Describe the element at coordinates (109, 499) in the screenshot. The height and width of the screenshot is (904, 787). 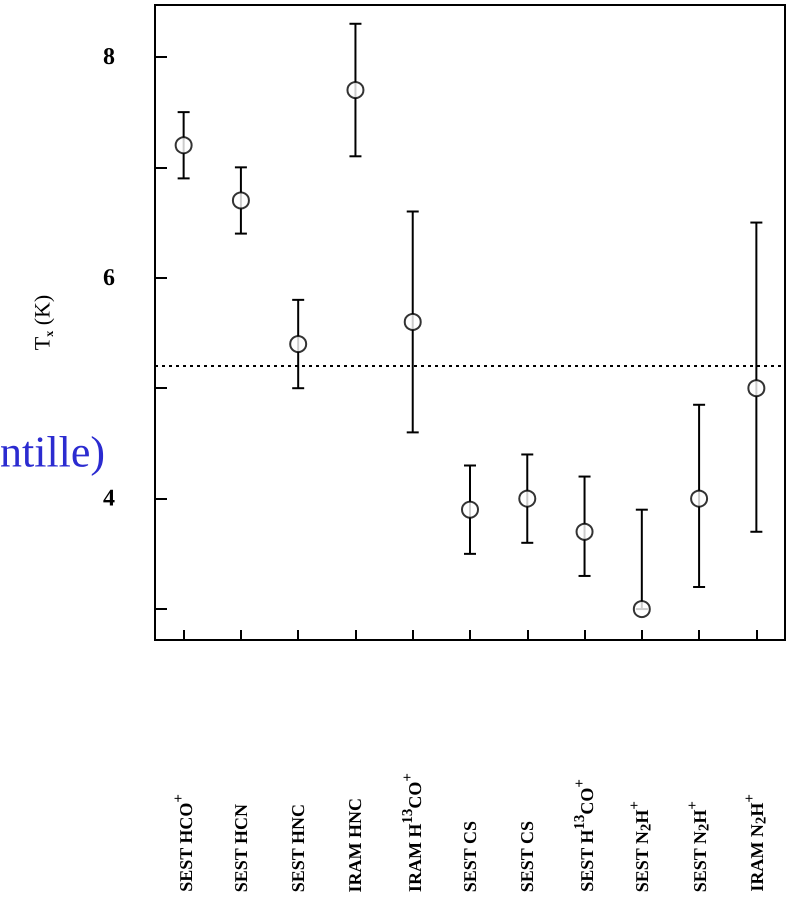
I see `y-tick-label: 4` at that location.